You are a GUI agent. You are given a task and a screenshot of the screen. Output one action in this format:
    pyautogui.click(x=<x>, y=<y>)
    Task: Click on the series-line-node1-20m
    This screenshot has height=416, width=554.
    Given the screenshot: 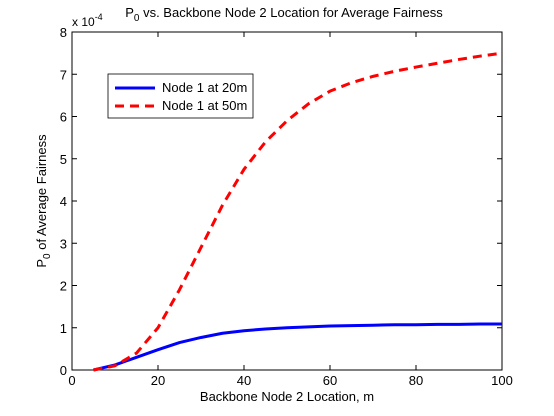 What is the action you would take?
    pyautogui.click(x=297, y=347)
    